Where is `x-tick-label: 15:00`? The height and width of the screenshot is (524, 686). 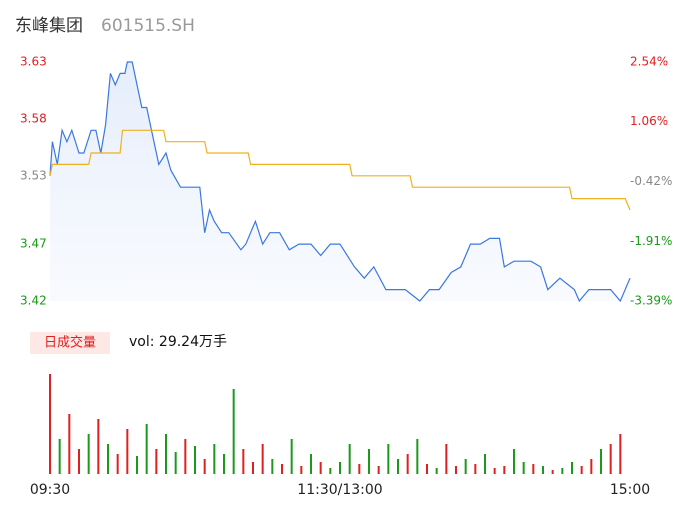
x-tick-label: 15:00 is located at coordinates (630, 490).